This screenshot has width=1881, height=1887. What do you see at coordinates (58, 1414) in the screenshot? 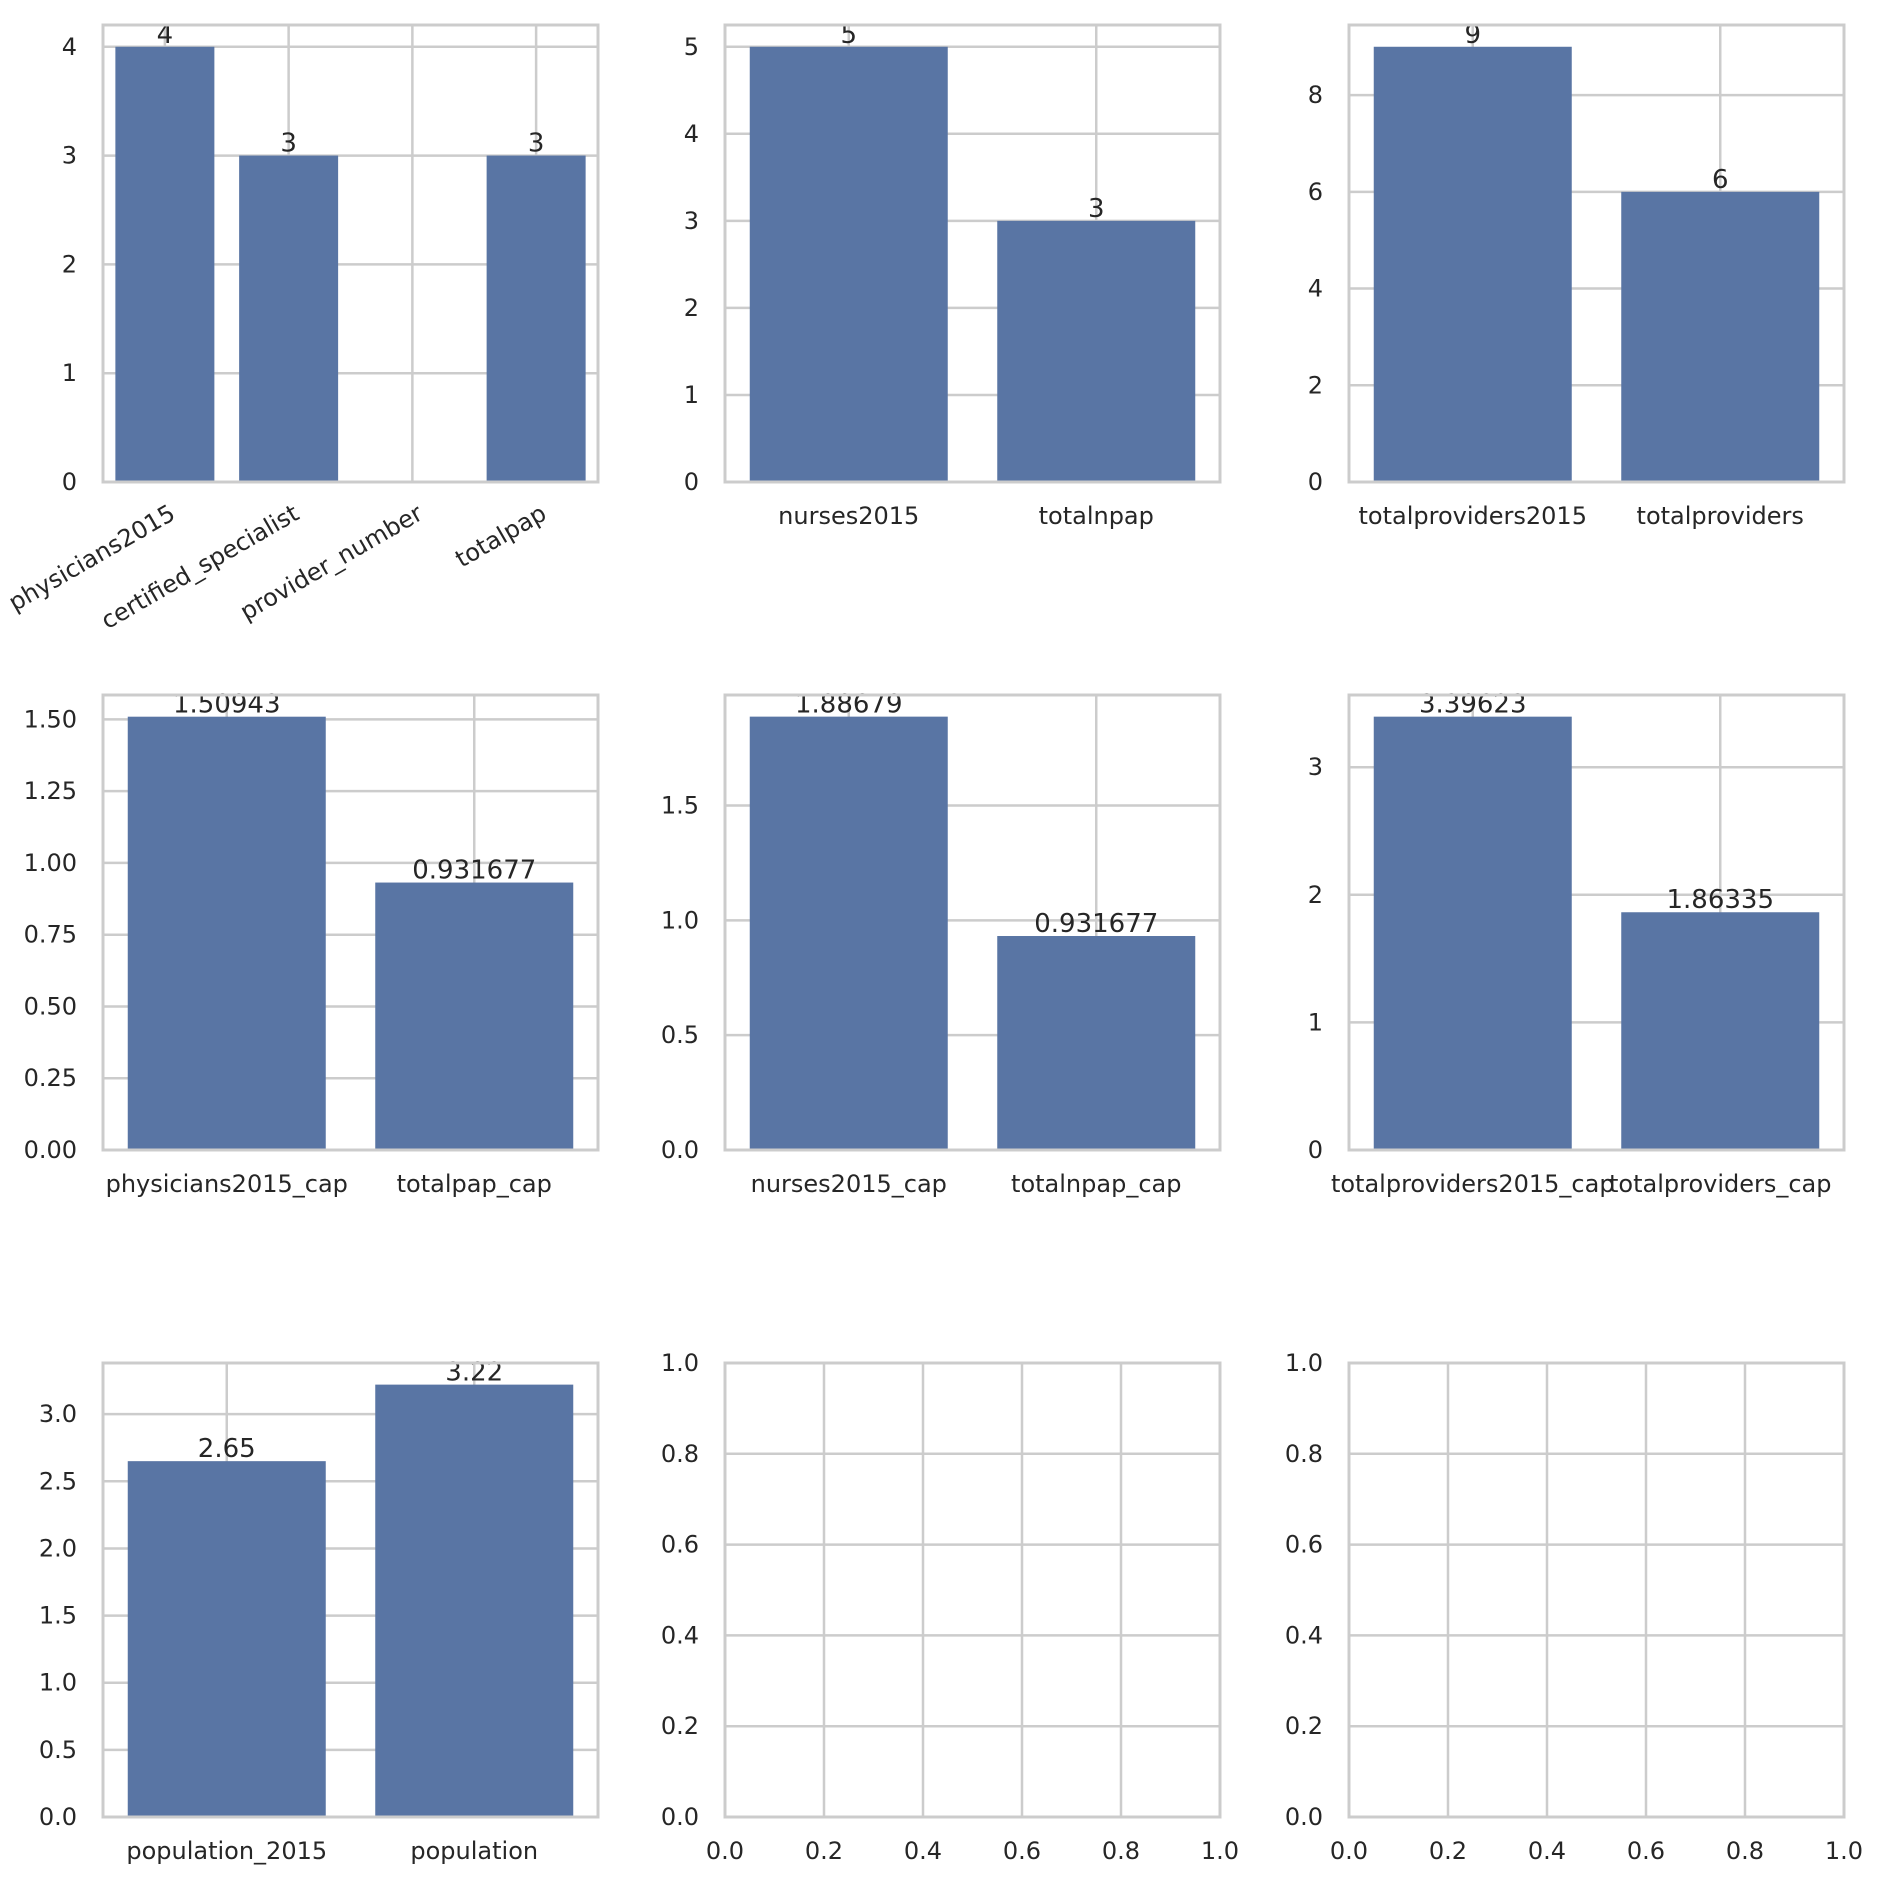
I see `y-tick-label: 3.0` at bounding box center [58, 1414].